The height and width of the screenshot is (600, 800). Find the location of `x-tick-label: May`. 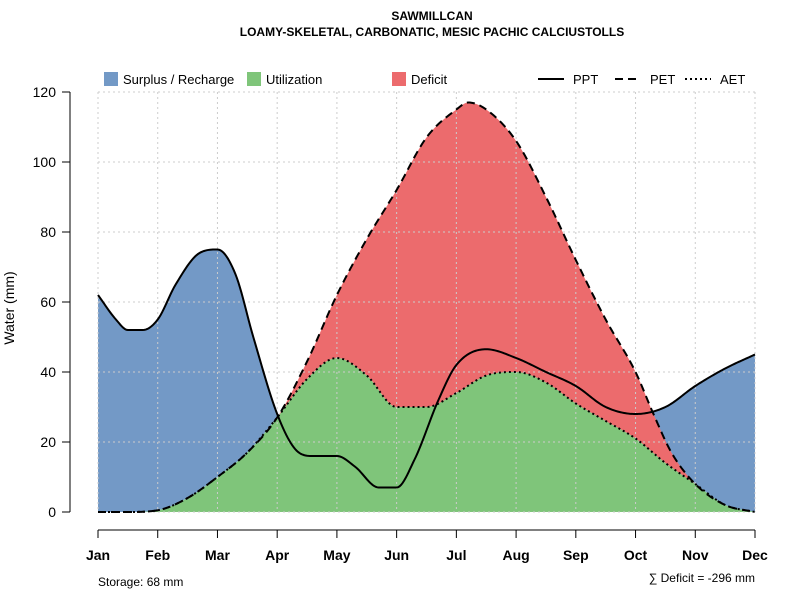

x-tick-label: May is located at coordinates (336, 555).